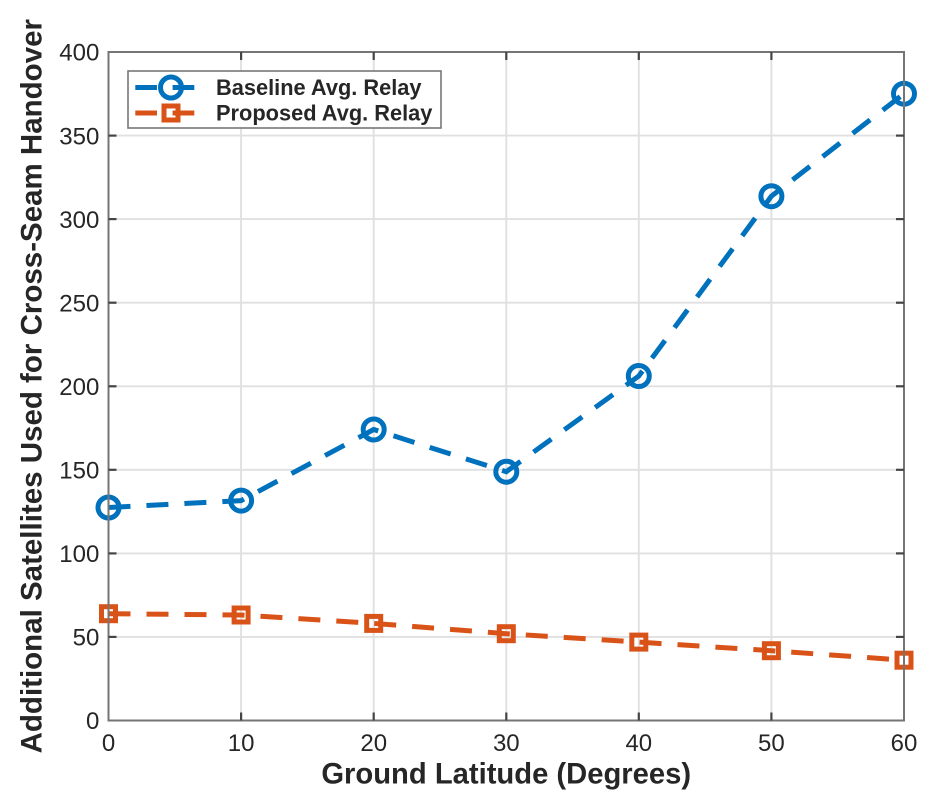 This screenshot has width=932, height=808. I want to click on svg-text: 40, so click(638, 743).